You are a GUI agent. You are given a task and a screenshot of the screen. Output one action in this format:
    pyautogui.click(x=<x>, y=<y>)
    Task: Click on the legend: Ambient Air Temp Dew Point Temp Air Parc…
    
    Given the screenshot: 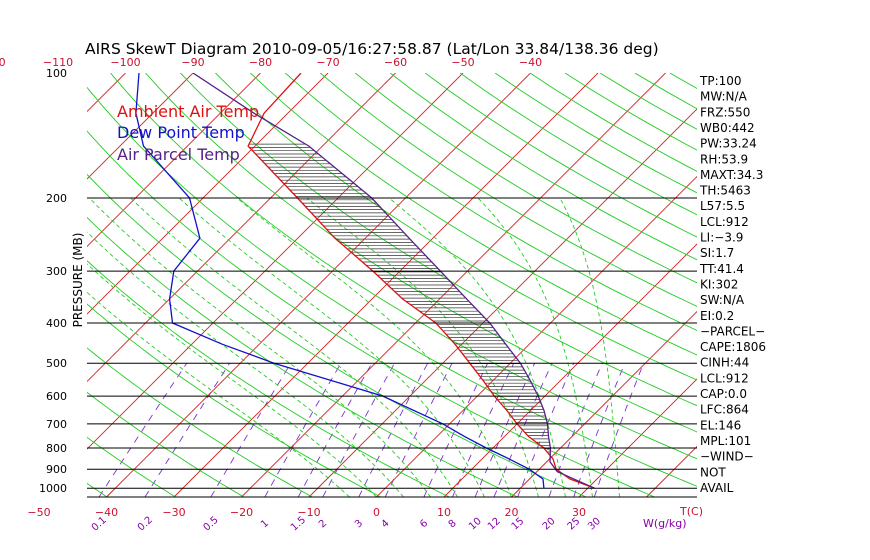 What is the action you would take?
    pyautogui.click(x=188, y=133)
    